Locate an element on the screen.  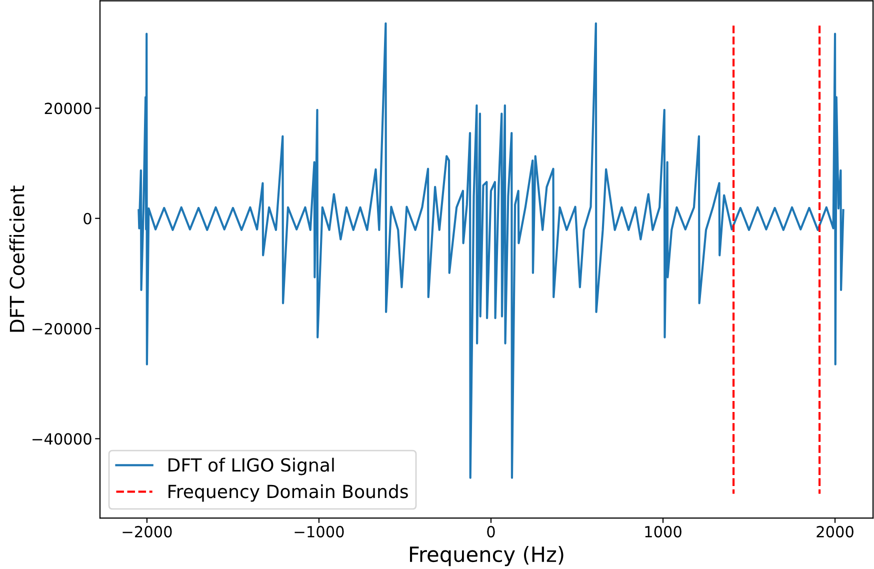
y-tick-label: −20000 is located at coordinates (62, 329).